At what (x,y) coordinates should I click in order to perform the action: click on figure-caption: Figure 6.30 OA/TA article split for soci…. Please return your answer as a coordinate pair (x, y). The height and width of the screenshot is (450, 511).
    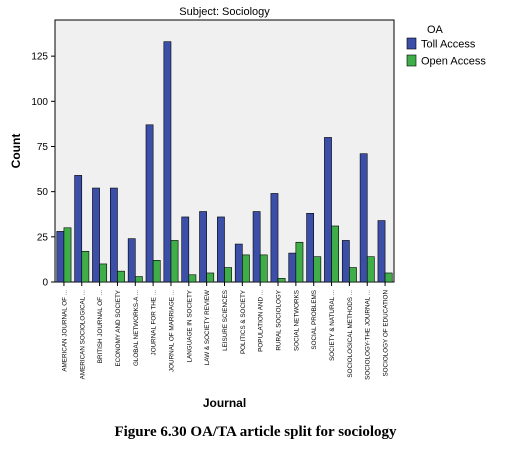
    Looking at the image, I should click on (255, 432).